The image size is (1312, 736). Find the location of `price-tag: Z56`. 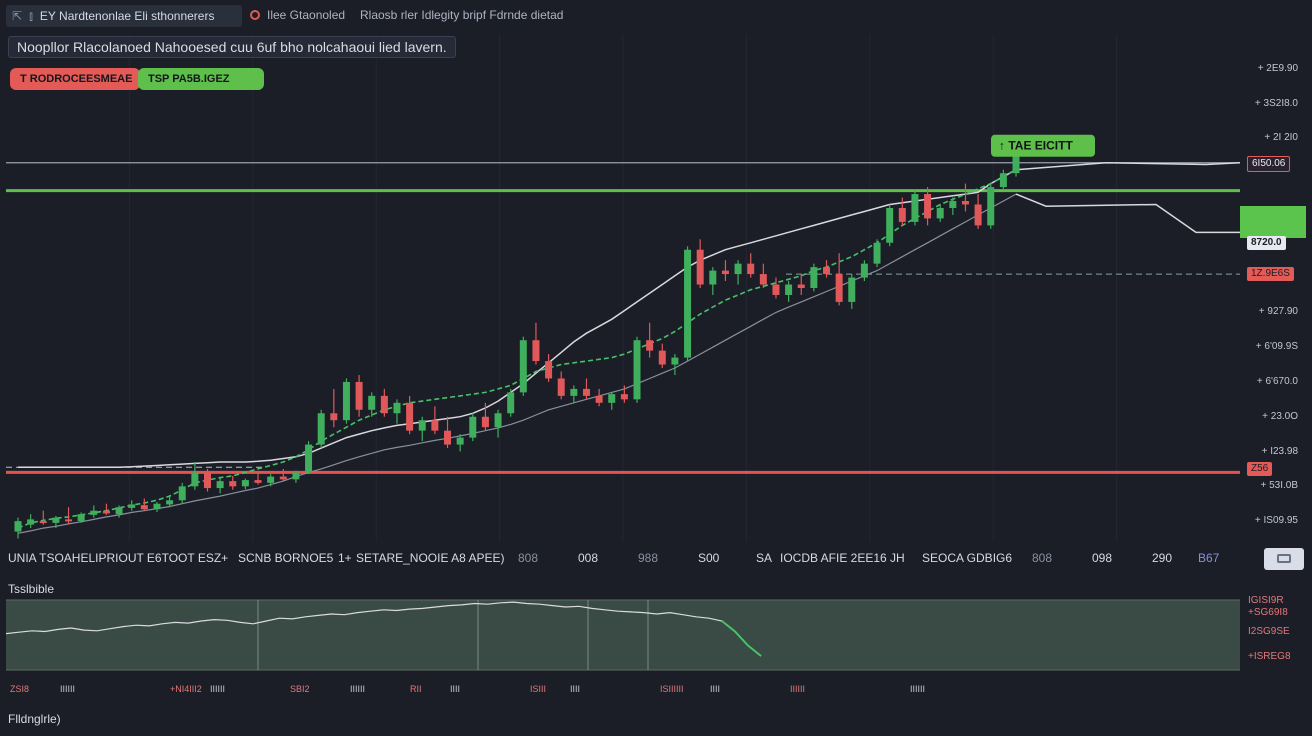

price-tag: Z56 is located at coordinates (1260, 468).